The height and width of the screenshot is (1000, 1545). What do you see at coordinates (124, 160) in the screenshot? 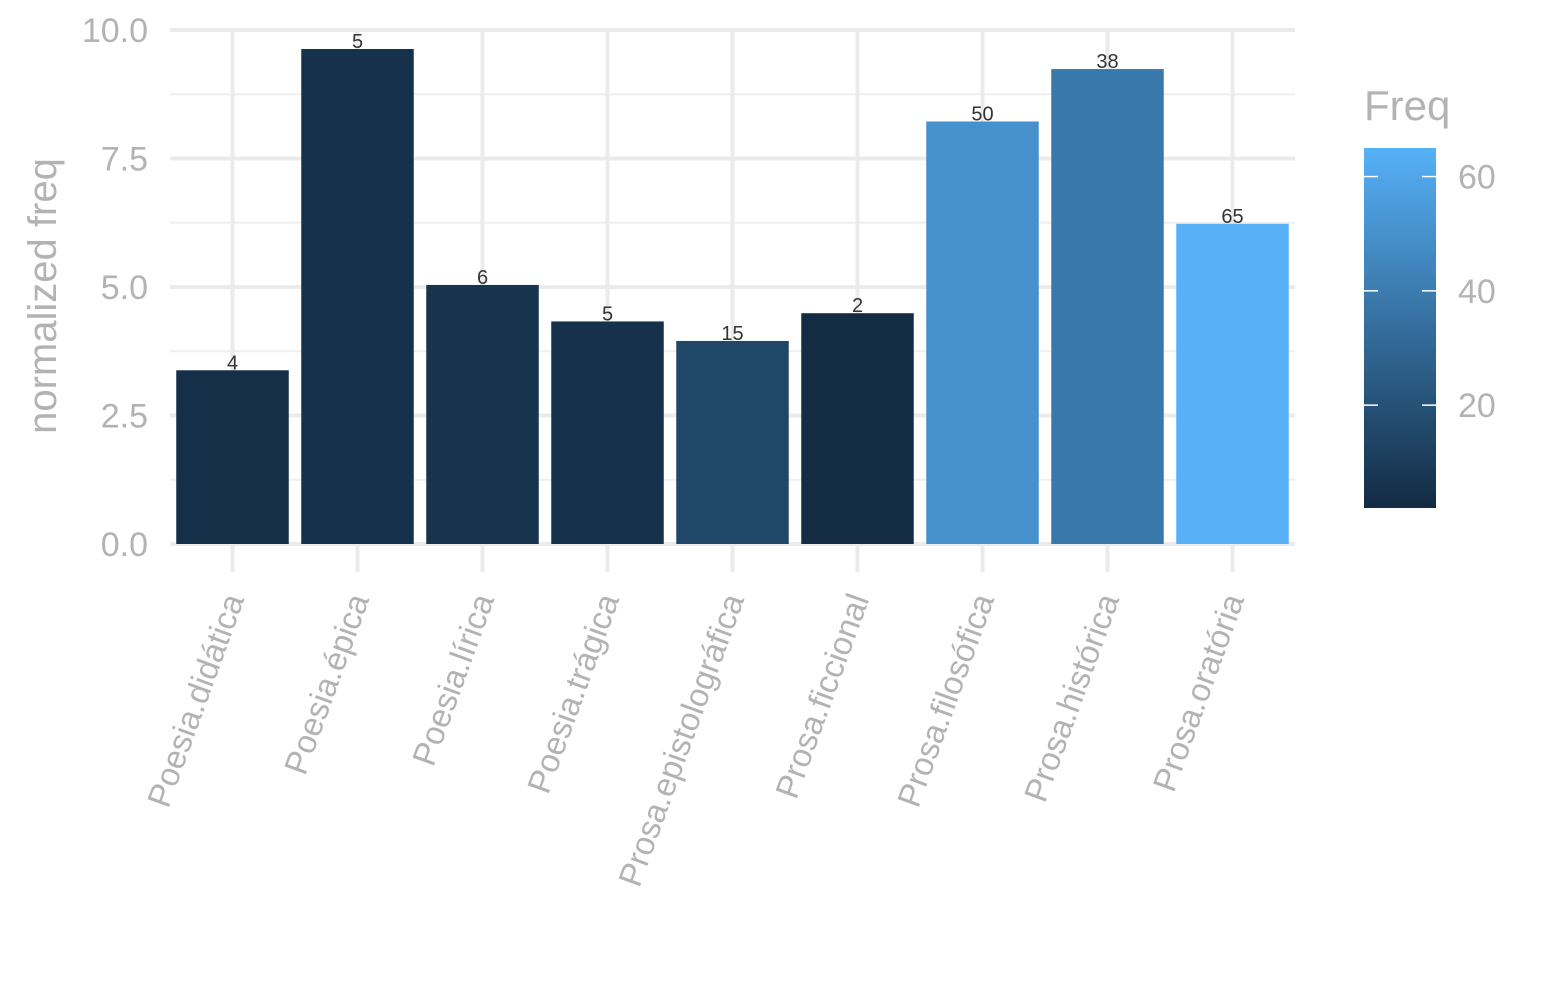
I see `y-tick-label: 7.5` at bounding box center [124, 160].